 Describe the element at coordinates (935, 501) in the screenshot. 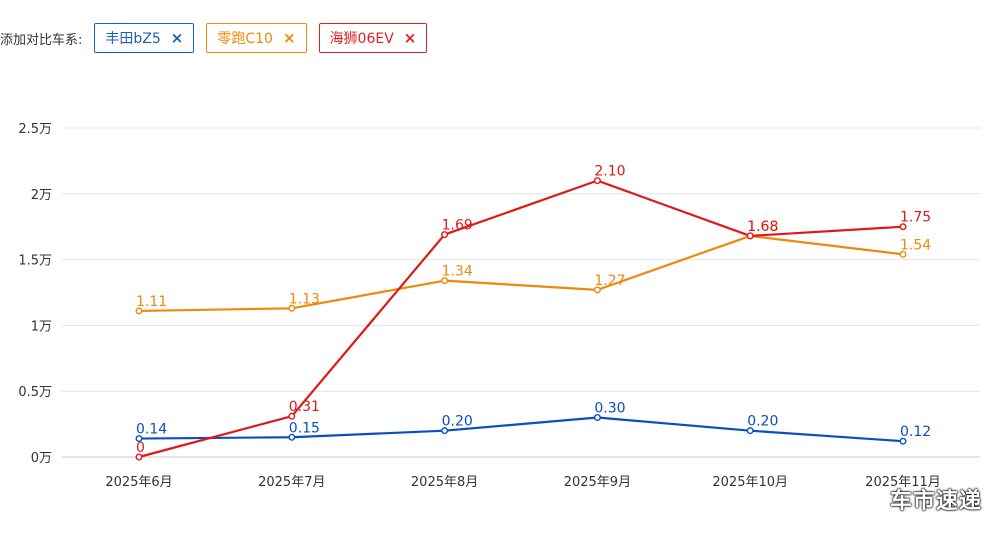

I see `watermark: 车市速递` at that location.